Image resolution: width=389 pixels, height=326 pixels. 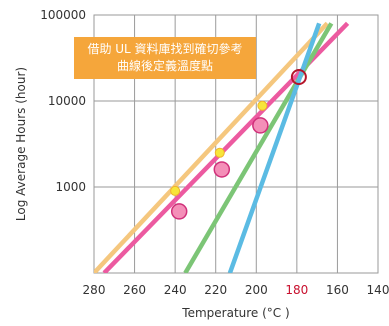 What do you see at coordinates (378, 290) in the screenshot?
I see `x-tick-label: 140` at bounding box center [378, 290].